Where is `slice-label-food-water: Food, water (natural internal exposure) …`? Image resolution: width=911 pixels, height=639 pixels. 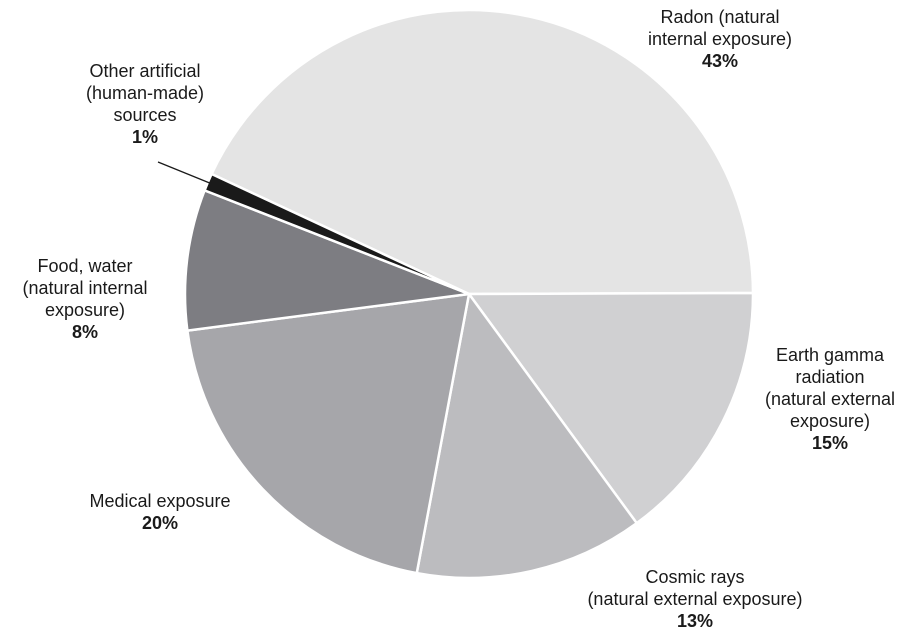
slice-label-food-water: Food, water (natural internal exposure) … is located at coordinates (85, 299).